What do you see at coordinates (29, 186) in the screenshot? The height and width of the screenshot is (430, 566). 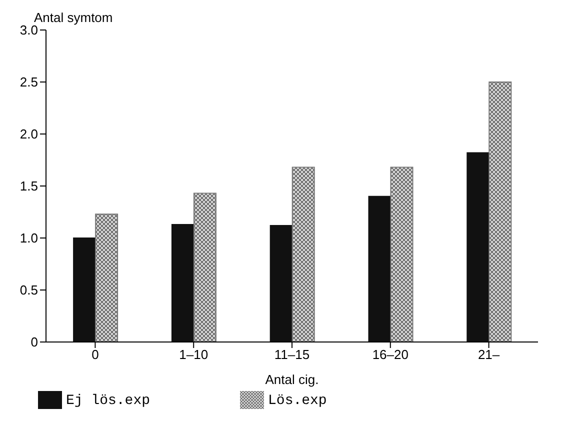 I see `y-tick-label: 1.5` at bounding box center [29, 186].